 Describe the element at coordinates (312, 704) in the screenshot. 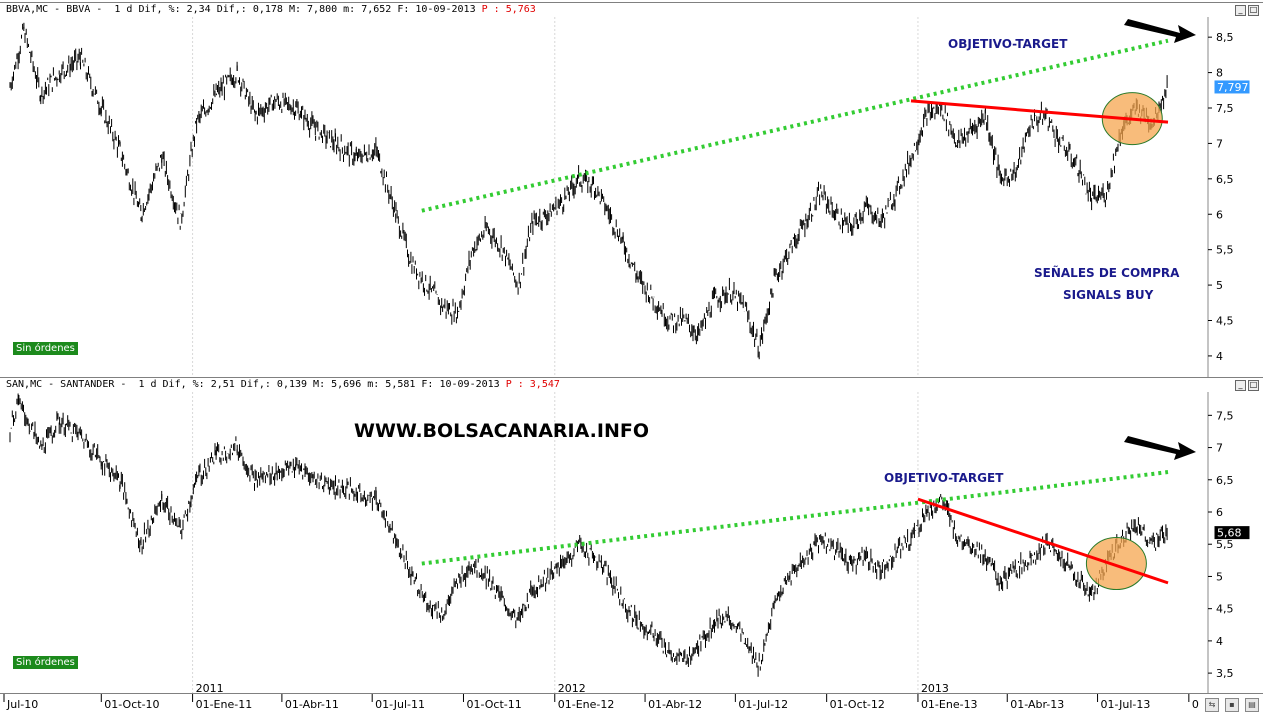

I see `x-tick-label: 01-Abr-11` at that location.